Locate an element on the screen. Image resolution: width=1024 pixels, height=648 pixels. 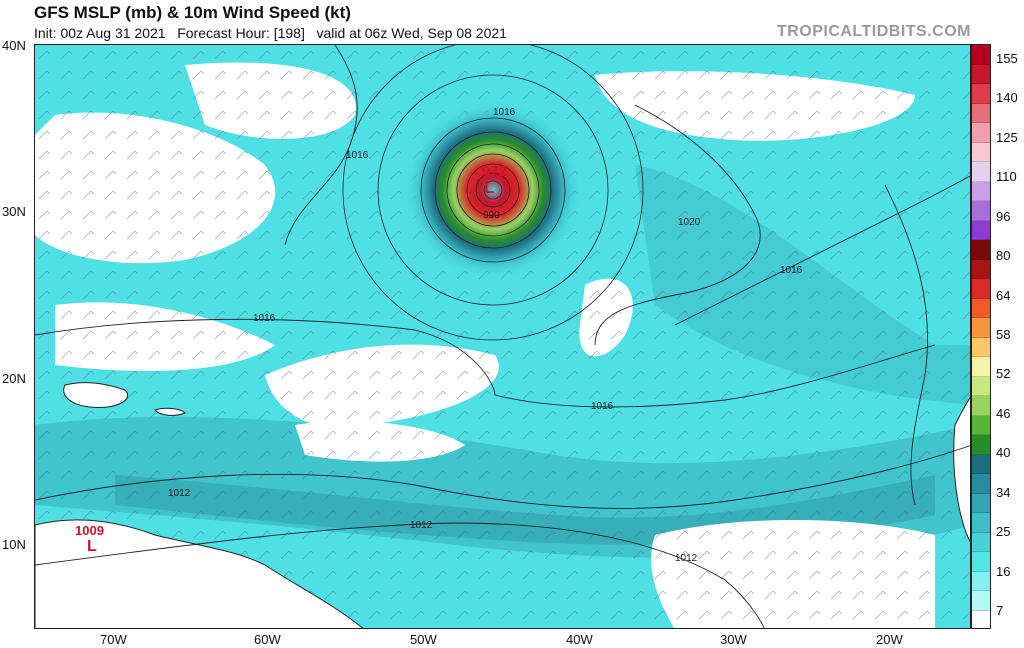
isobar-label: 1020 is located at coordinates (689, 222).